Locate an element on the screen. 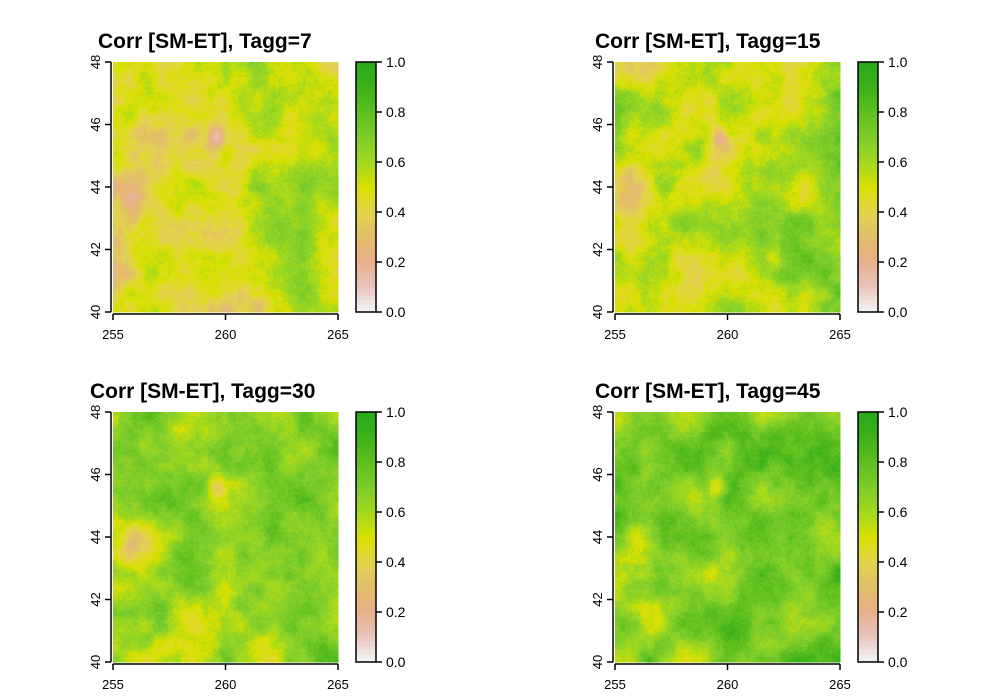 The image size is (1004, 697). panel-title: Corr [SM-ET], Tagg=45 is located at coordinates (708, 391).